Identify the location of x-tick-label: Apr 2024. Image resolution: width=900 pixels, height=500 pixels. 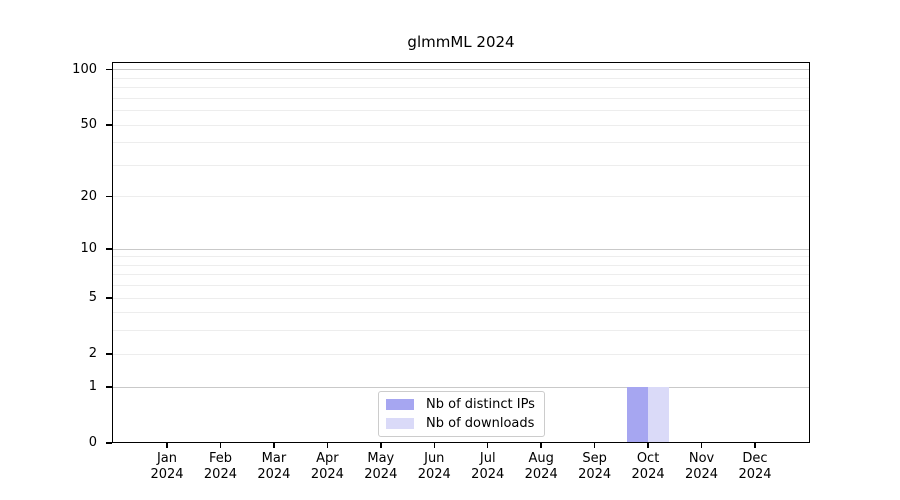
(327, 467).